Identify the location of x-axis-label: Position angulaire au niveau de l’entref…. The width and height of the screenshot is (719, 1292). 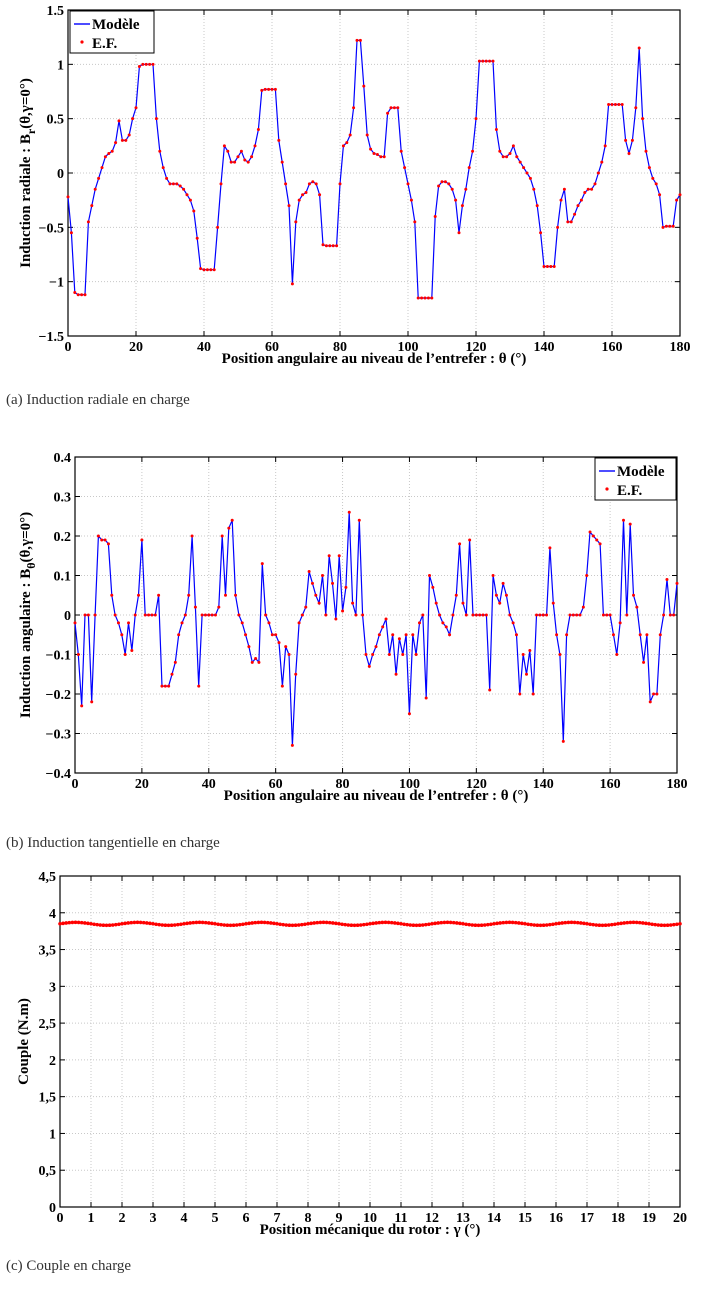
(376, 796).